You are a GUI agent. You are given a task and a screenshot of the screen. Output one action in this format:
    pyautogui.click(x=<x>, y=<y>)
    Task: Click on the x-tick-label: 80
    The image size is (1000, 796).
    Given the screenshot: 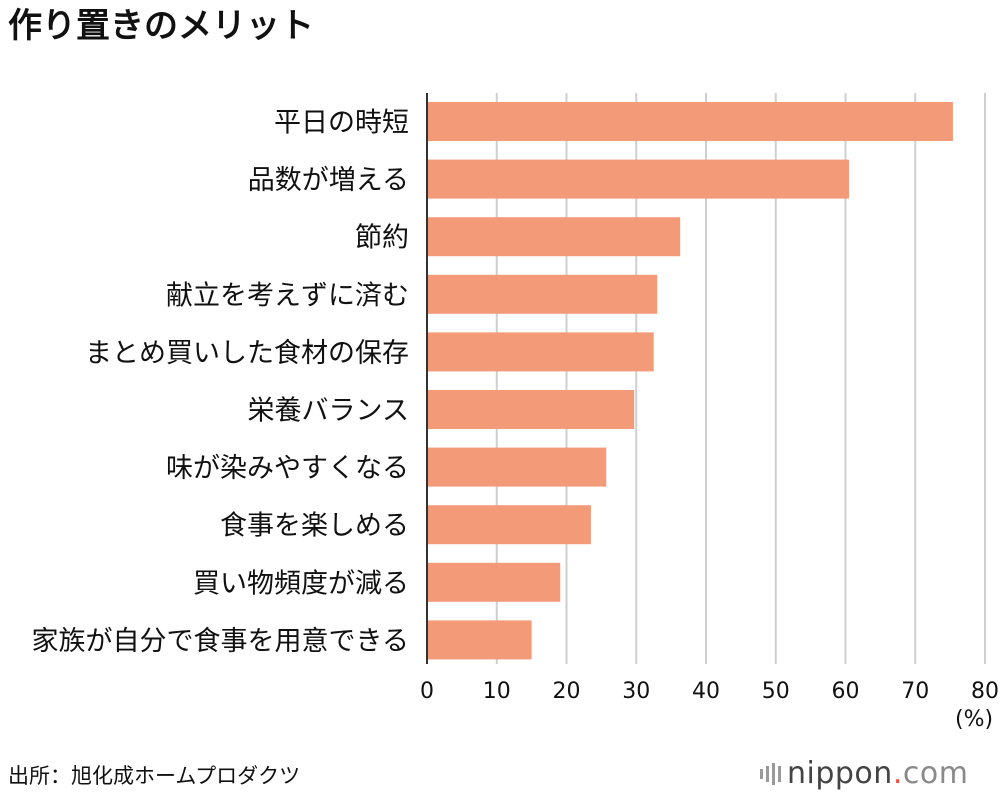 What is the action you would take?
    pyautogui.click(x=985, y=691)
    